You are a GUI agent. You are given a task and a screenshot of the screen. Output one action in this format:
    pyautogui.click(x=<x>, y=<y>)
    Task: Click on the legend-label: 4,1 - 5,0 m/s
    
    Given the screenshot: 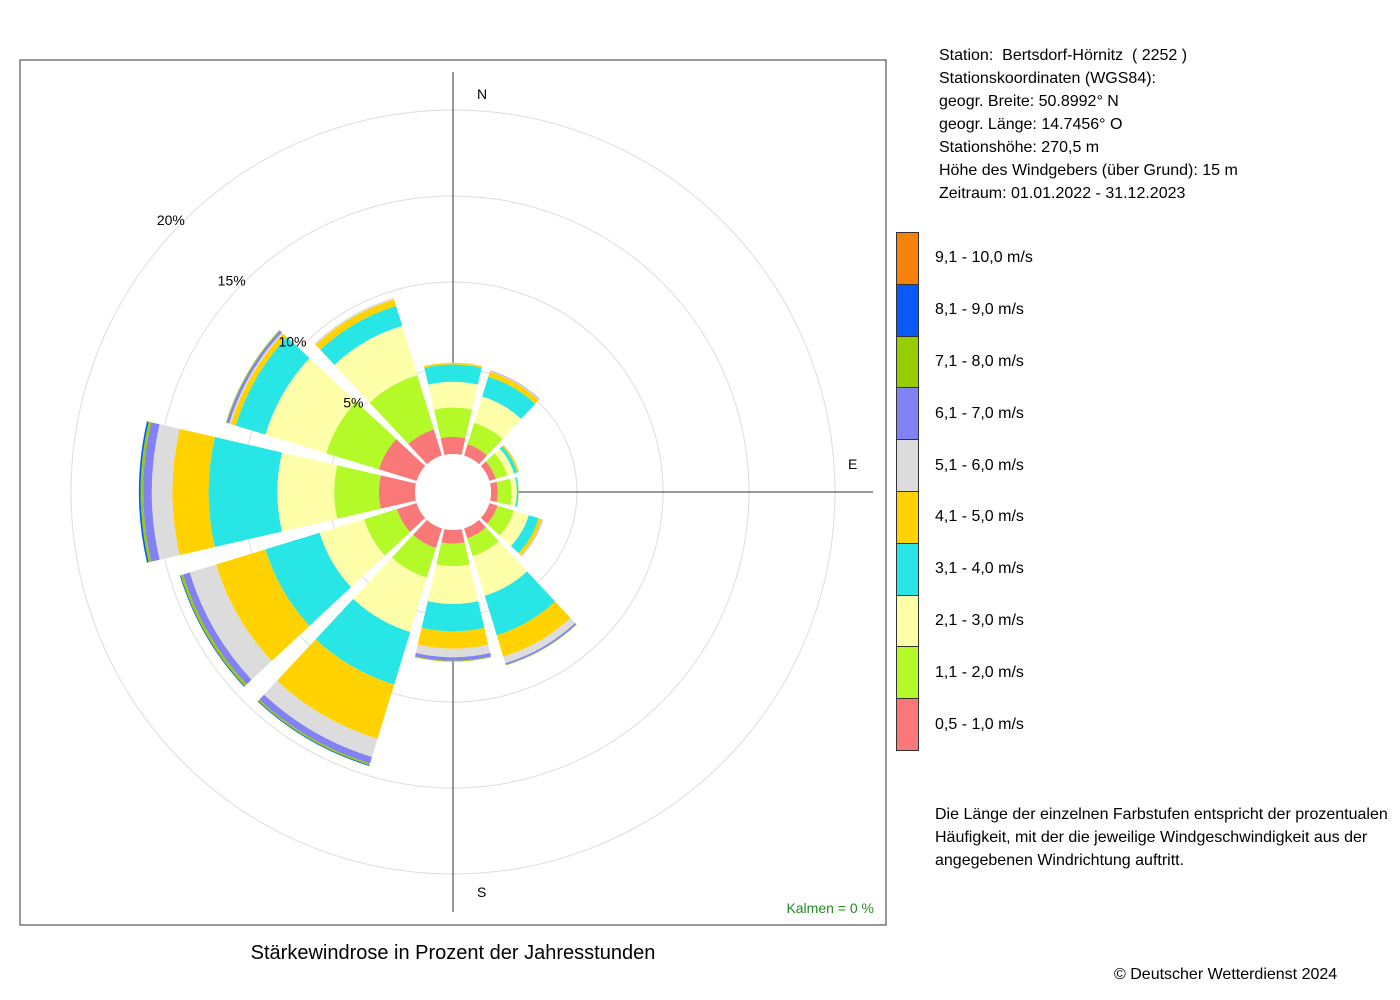 What is the action you would take?
    pyautogui.click(x=979, y=517)
    